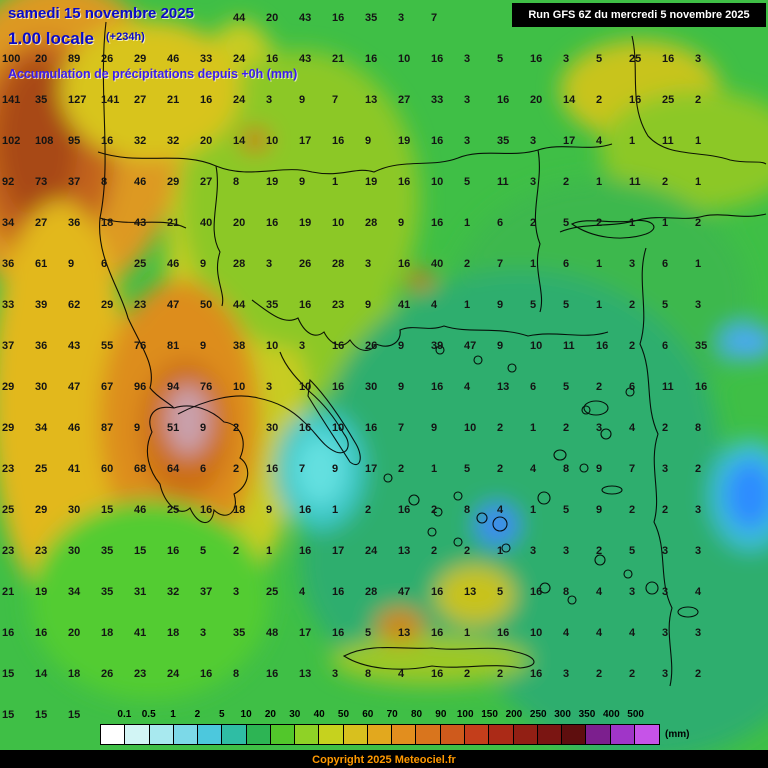 This screenshot has width=768, height=768. What do you see at coordinates (632, 428) in the screenshot?
I see `precip-value: 4` at bounding box center [632, 428].